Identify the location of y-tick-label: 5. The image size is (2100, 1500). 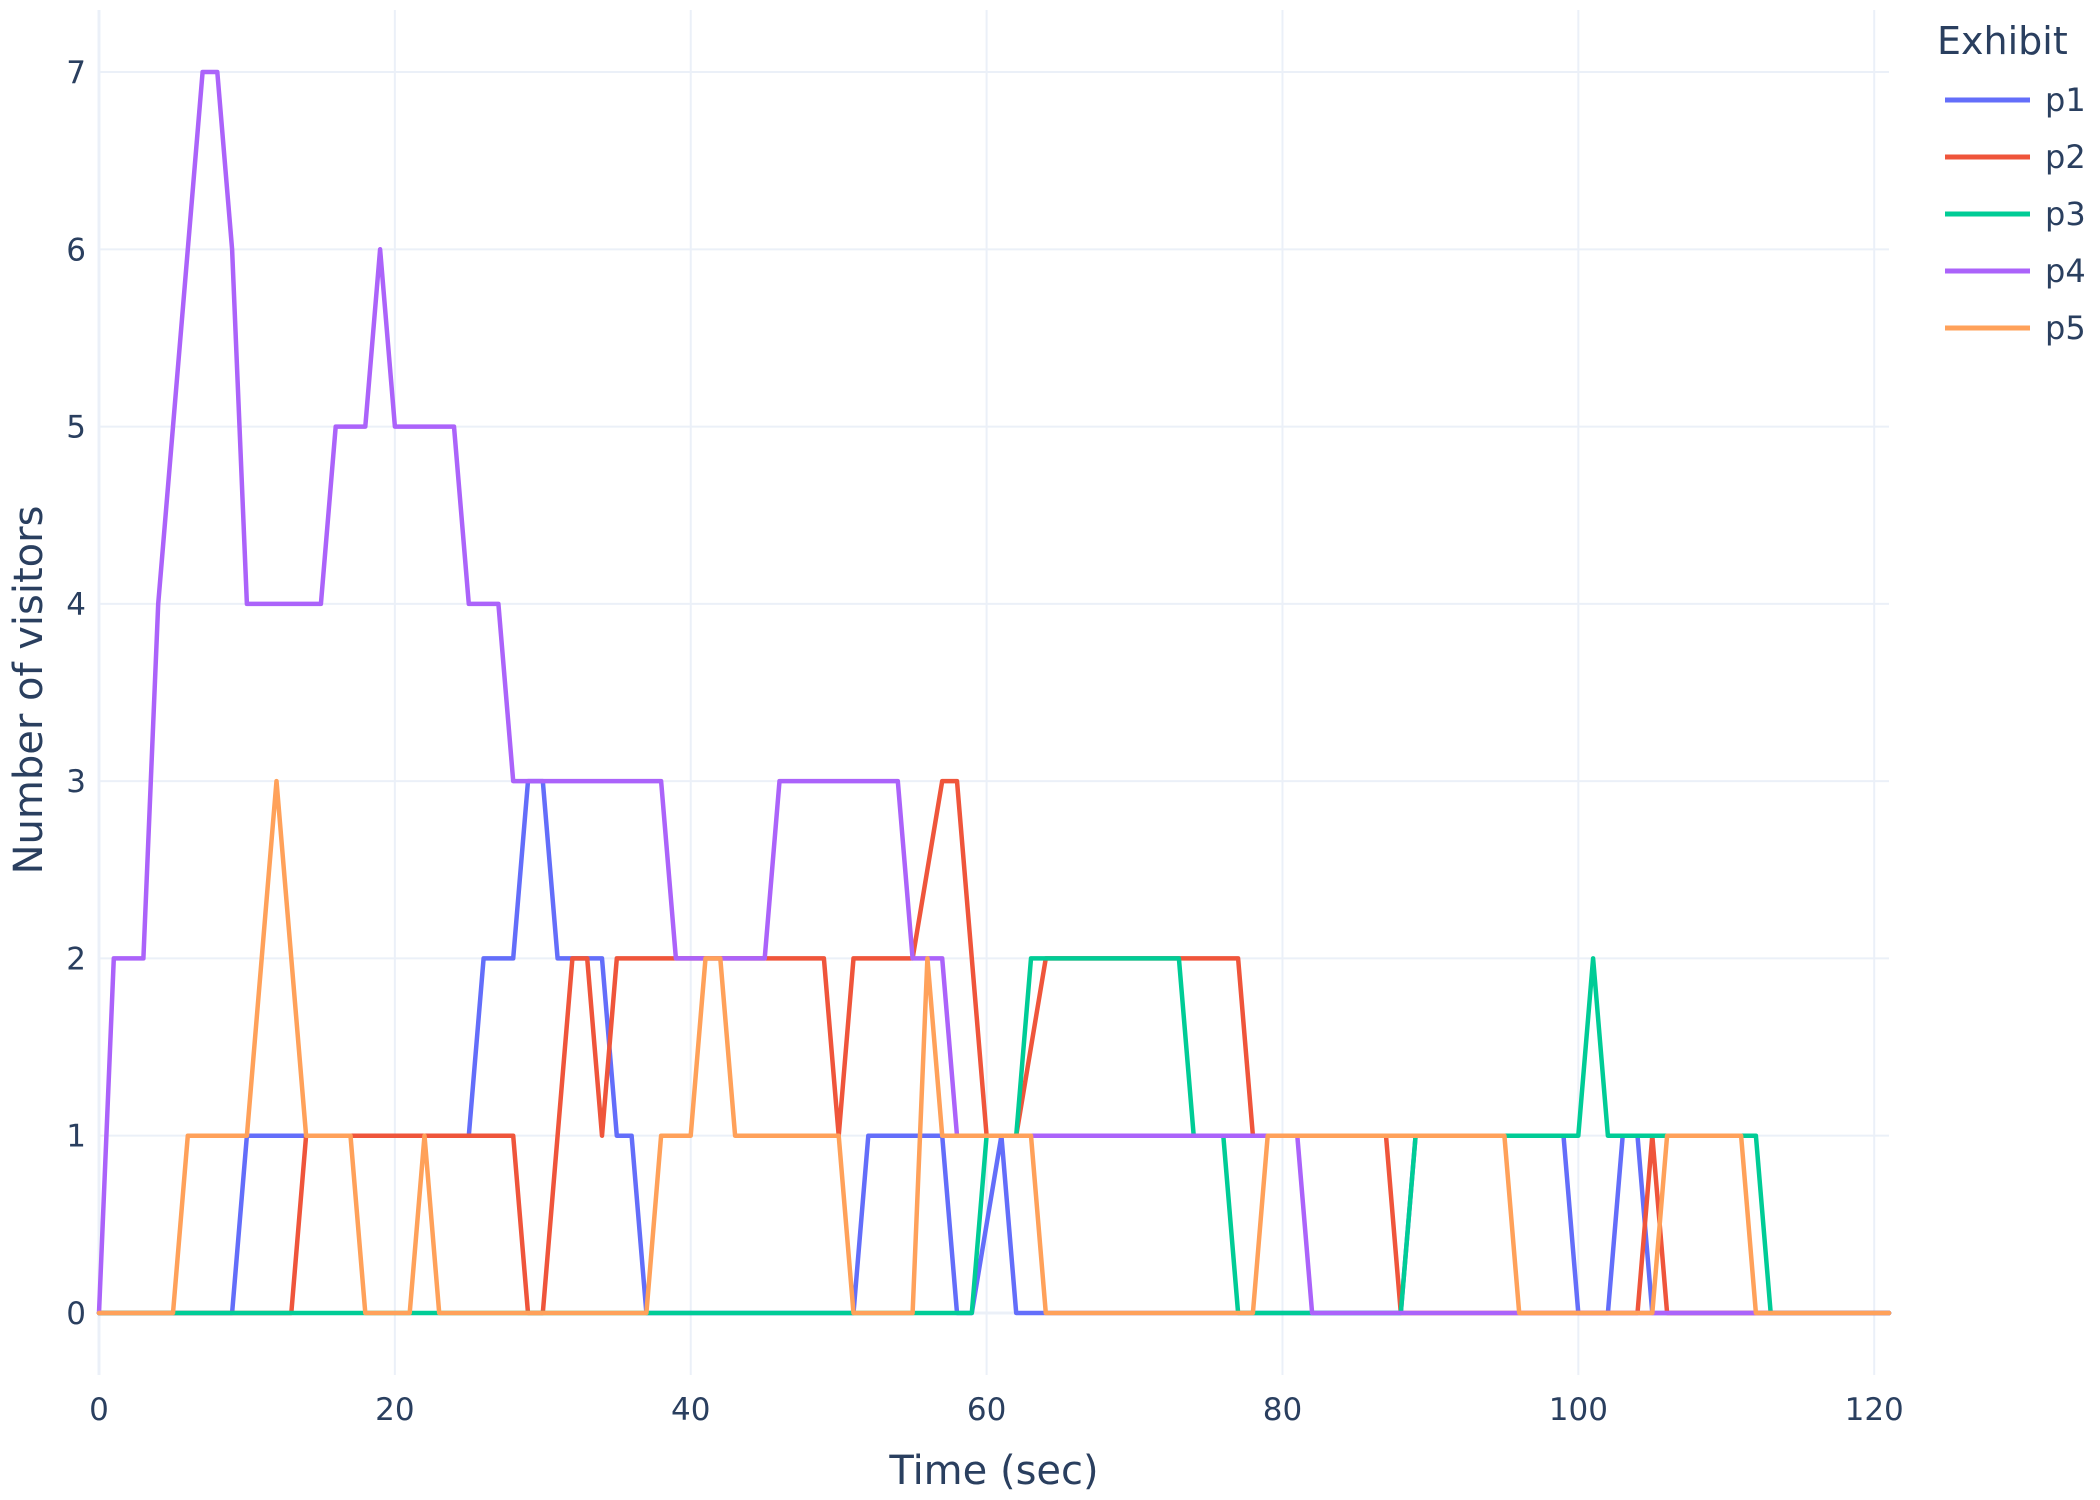
(76, 428).